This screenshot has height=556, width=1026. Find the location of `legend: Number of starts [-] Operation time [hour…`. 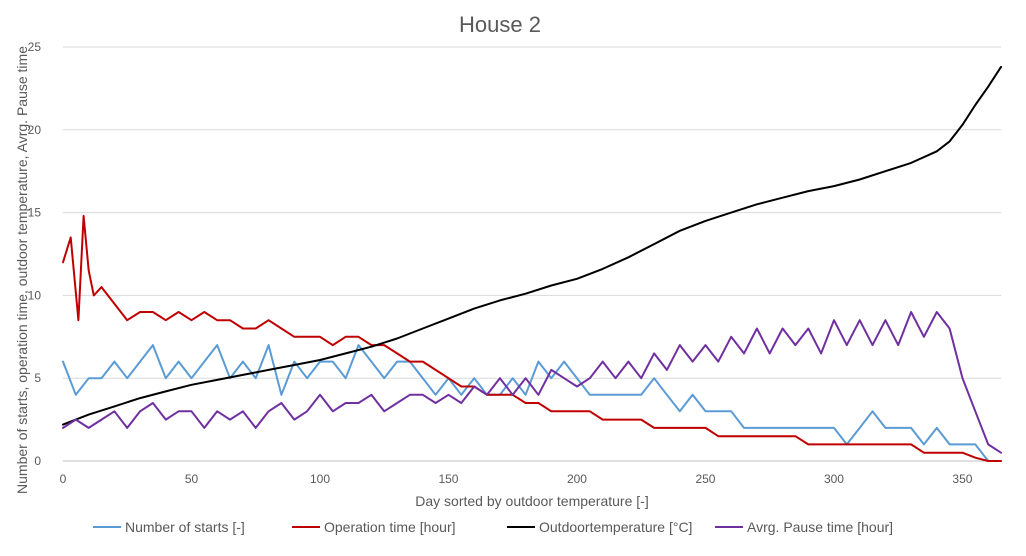

legend: Number of starts [-] Operation time [hour… is located at coordinates (493, 527).